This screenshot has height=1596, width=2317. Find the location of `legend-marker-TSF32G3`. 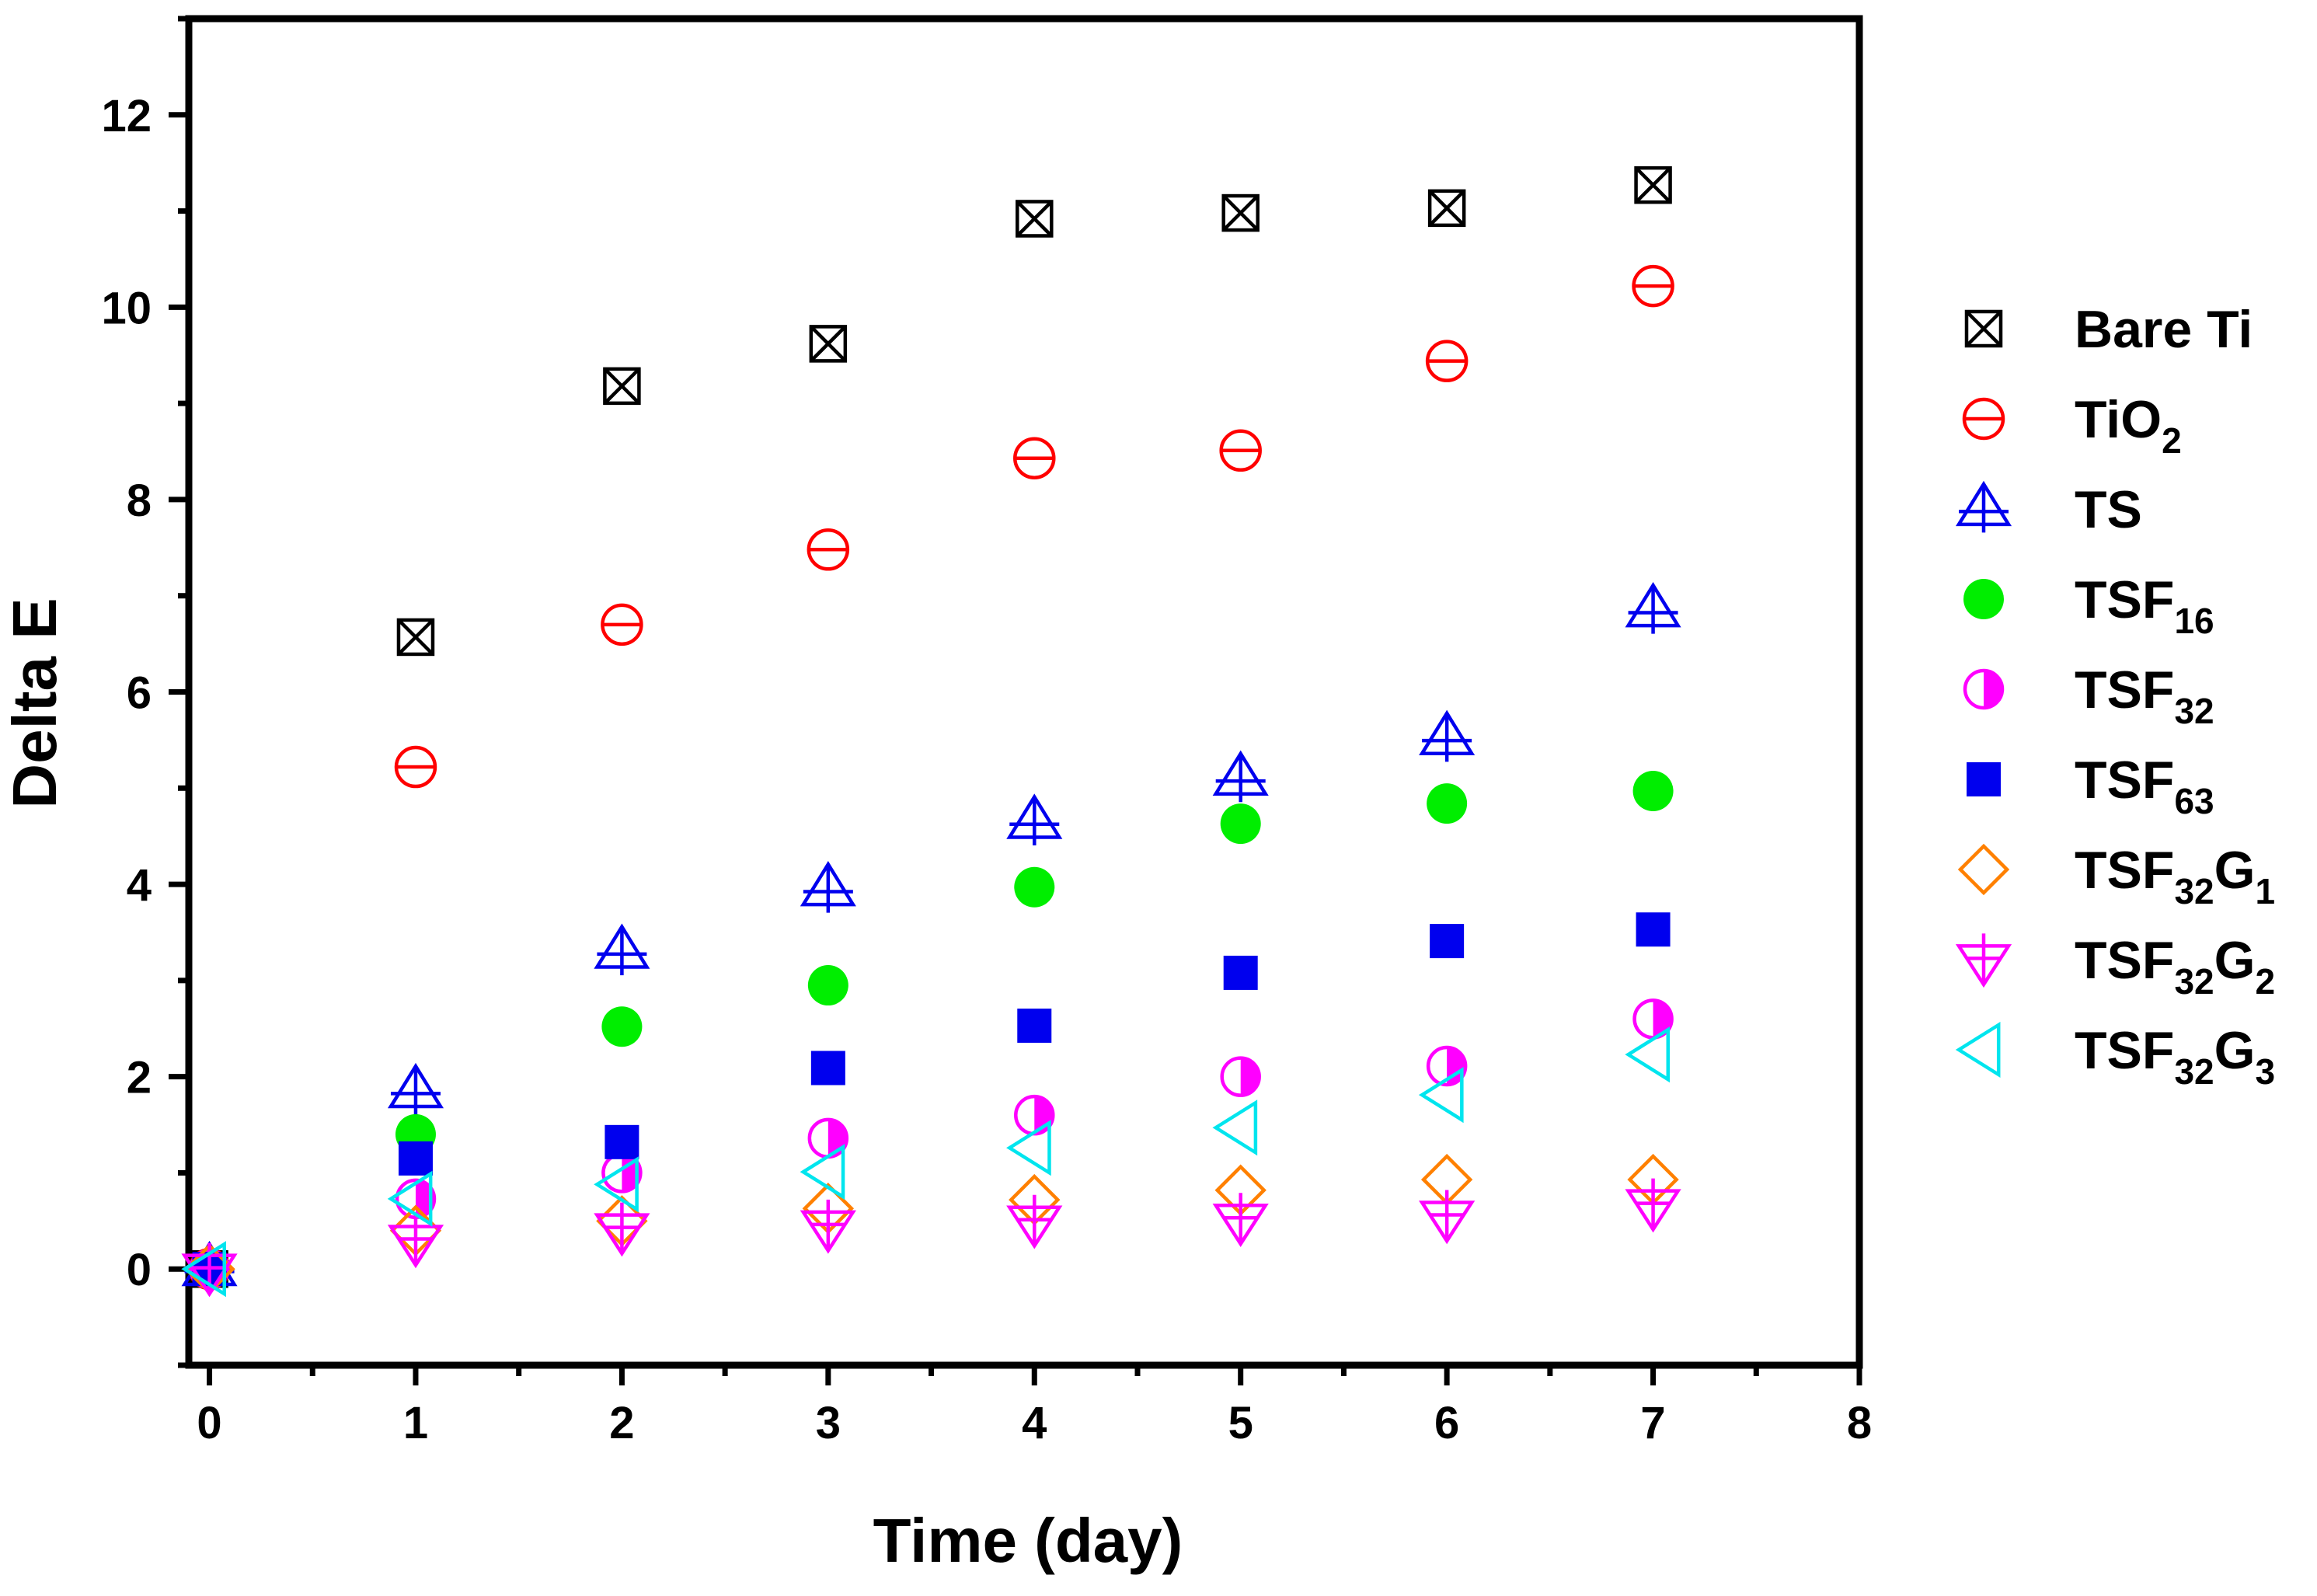

legend-marker-TSF32G3 is located at coordinates (1978, 1050).